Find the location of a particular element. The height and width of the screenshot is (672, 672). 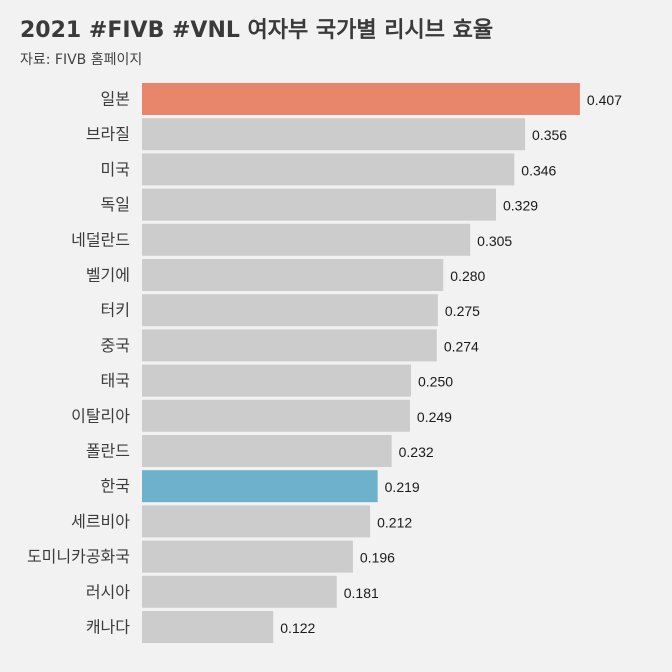

value-label: 0.122 is located at coordinates (297, 628).